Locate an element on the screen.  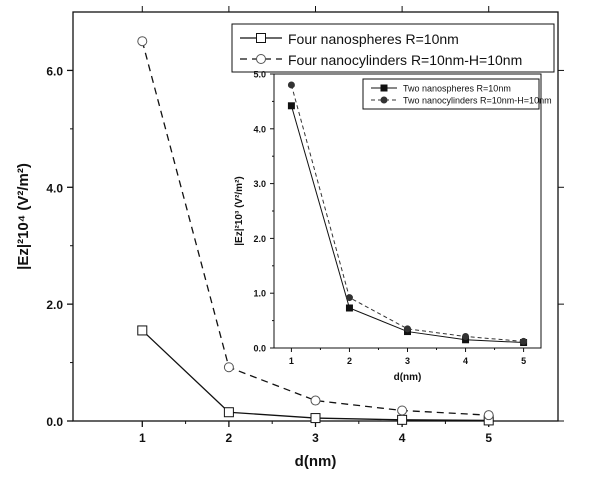
legend-entry: Four nanospheres R=10nm is located at coordinates (349, 39).